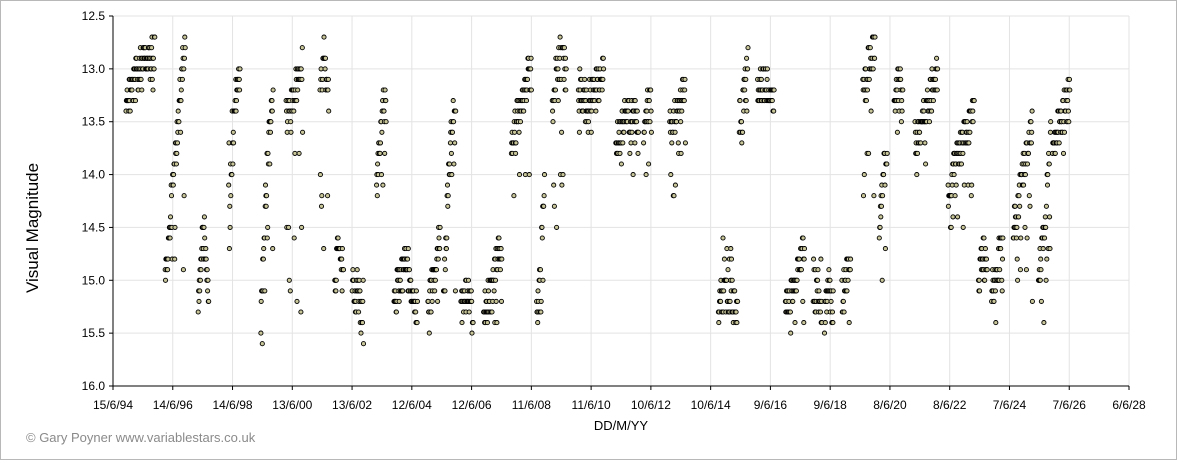 This screenshot has width=1177, height=460. Describe the element at coordinates (830, 405) in the screenshot. I see `x-tick-label: 9/6/18` at that location.